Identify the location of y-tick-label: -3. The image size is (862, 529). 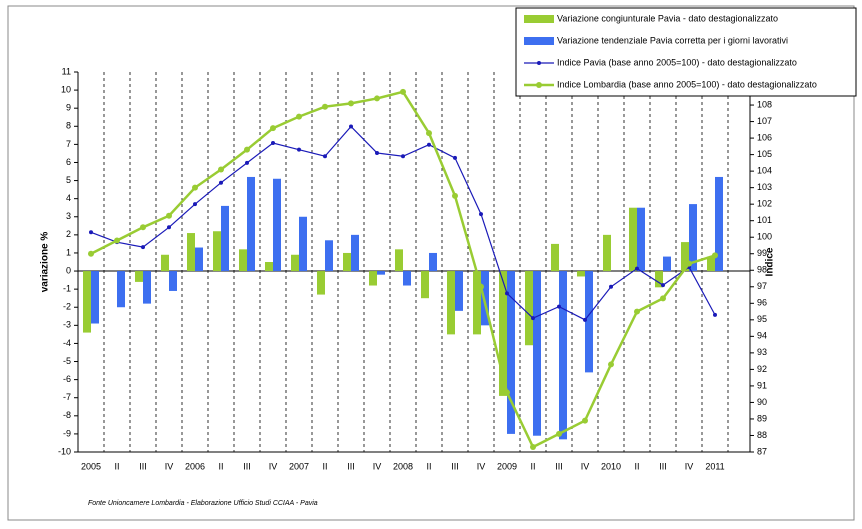
(67, 325).